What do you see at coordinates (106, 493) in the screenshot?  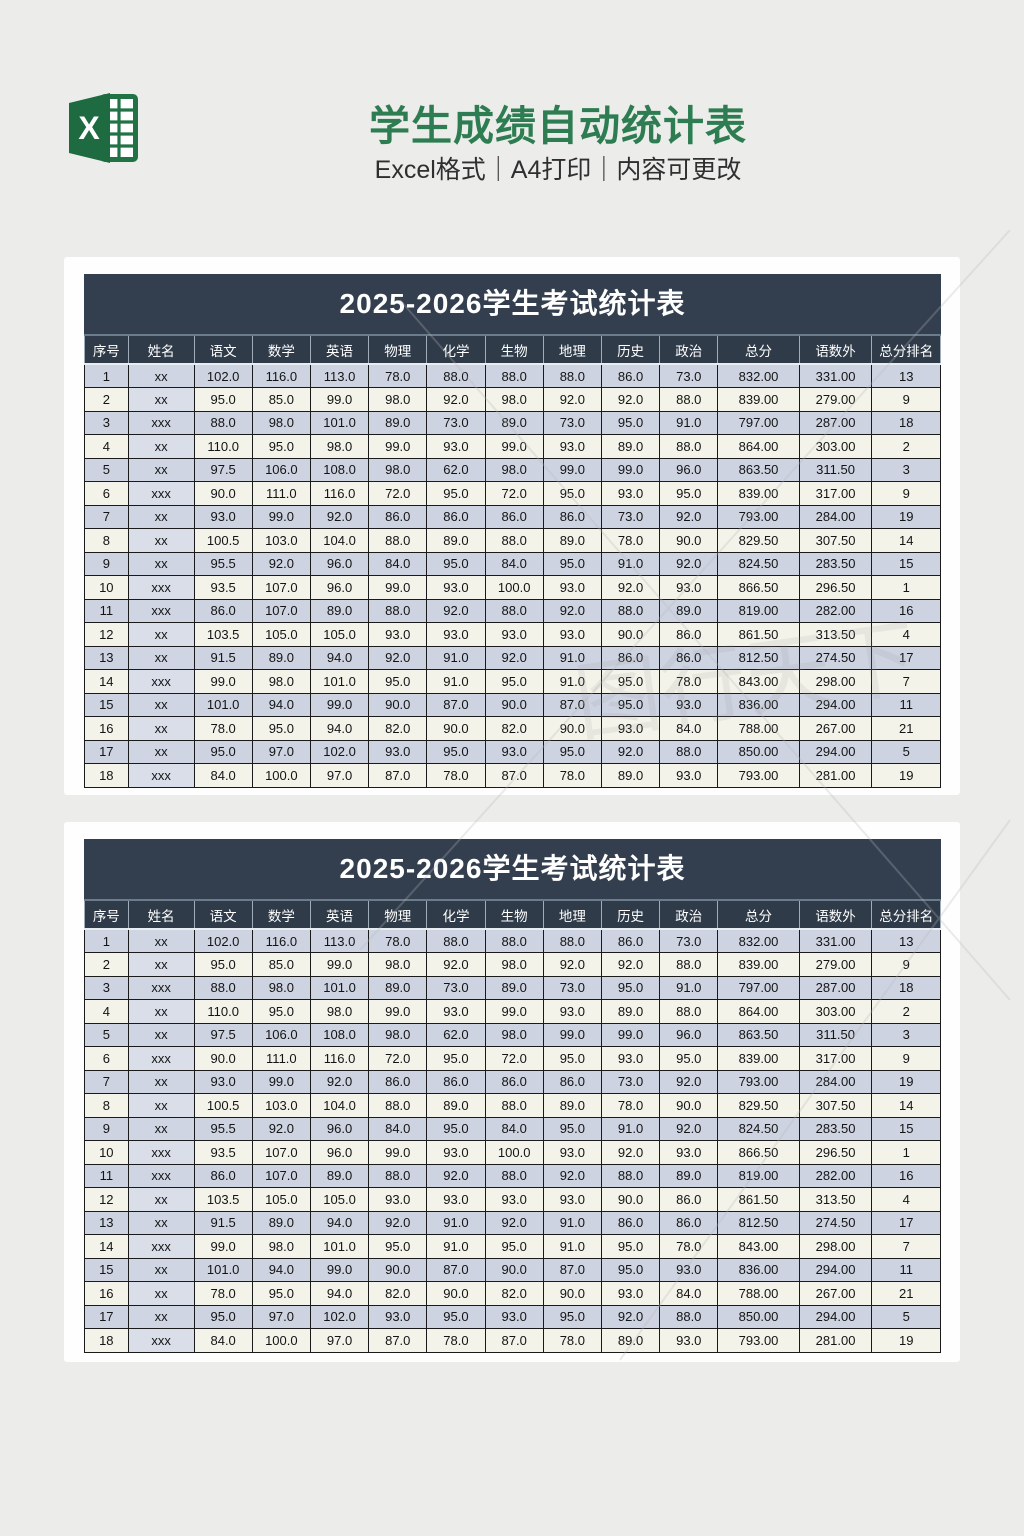 I see `cell: 6` at bounding box center [106, 493].